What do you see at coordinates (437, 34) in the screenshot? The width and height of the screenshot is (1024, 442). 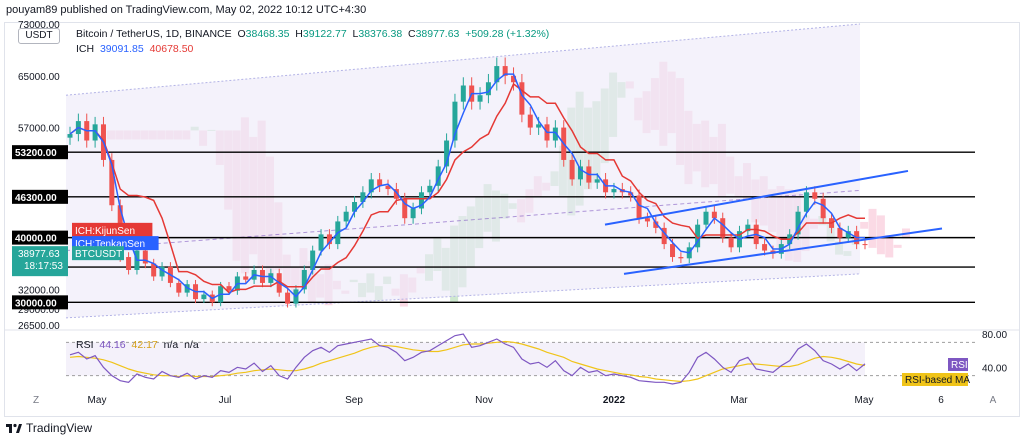 I see `close-value: 38977.63` at bounding box center [437, 34].